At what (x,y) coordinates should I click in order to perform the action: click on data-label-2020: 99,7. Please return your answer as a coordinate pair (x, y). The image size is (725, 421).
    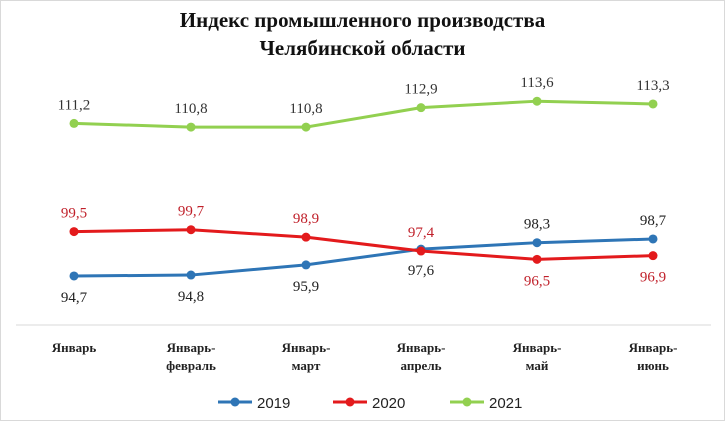
    Looking at the image, I should click on (191, 212).